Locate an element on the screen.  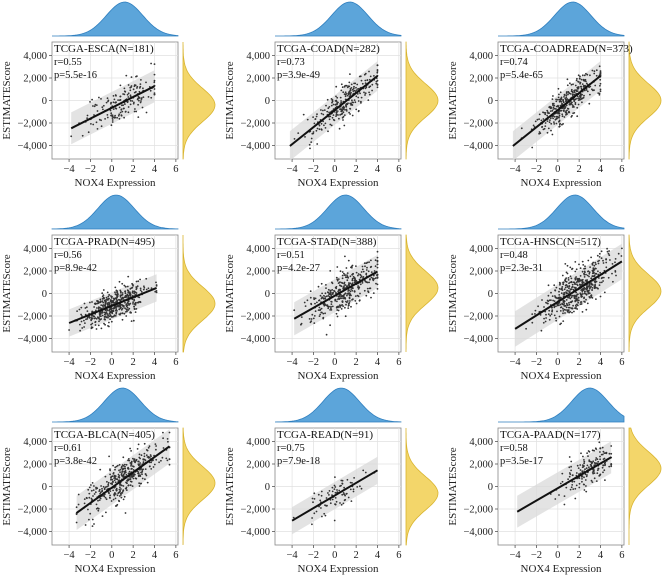
right-density is located at coordinates (422, 293).